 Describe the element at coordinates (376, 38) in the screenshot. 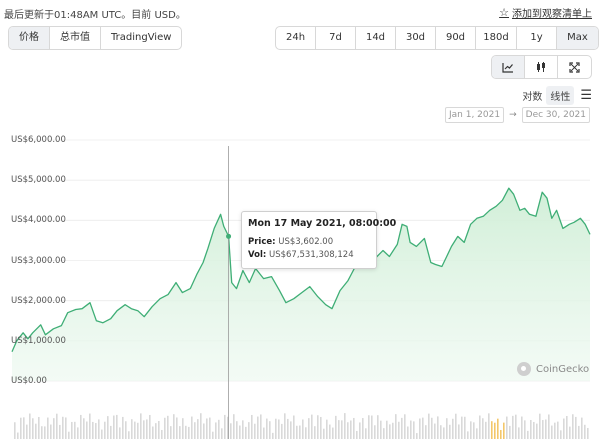

I see `range-14d: 14d` at that location.